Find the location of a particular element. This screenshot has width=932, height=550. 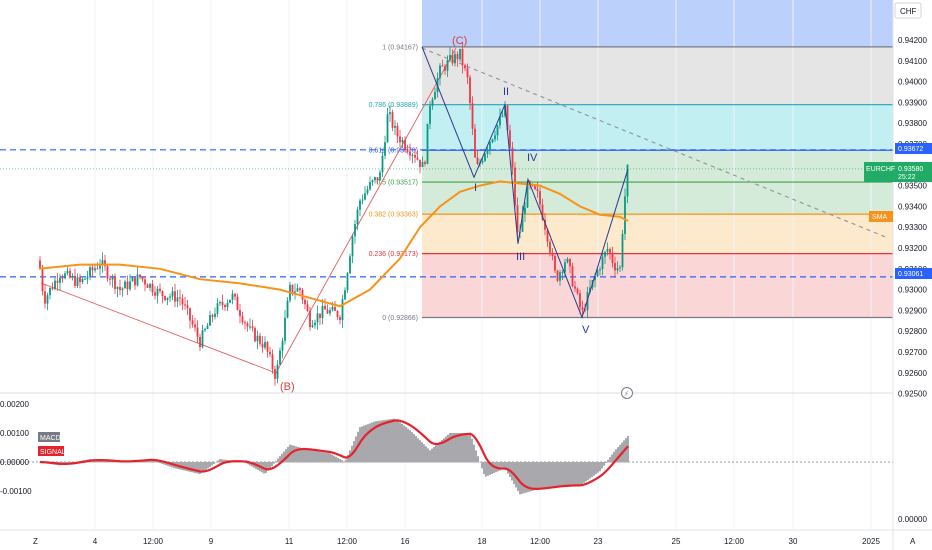

fib-label-6: 0 (0.92866) is located at coordinates (400, 318).